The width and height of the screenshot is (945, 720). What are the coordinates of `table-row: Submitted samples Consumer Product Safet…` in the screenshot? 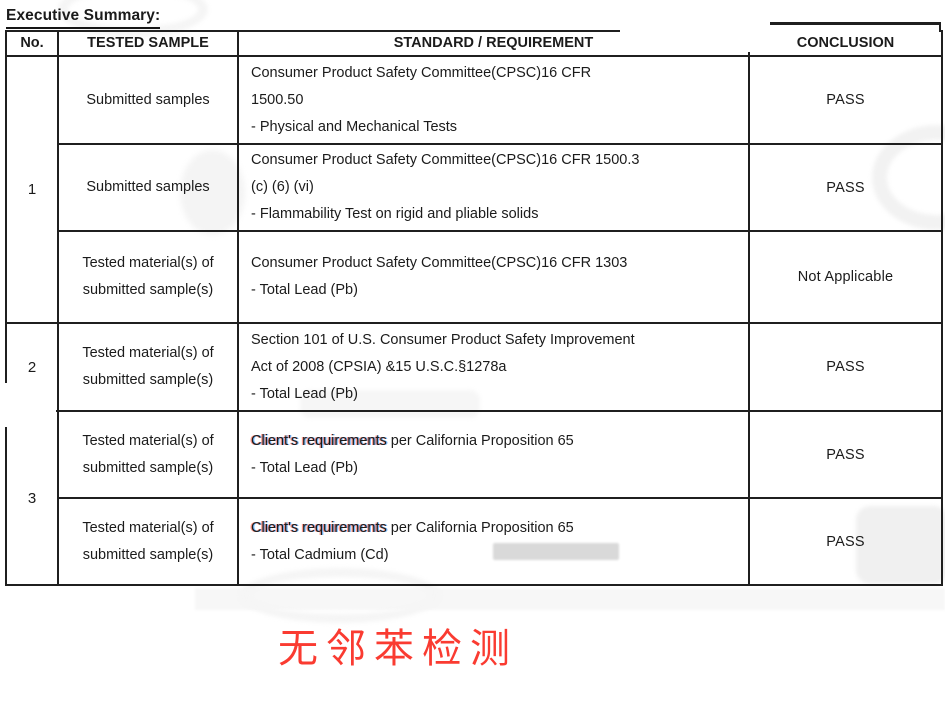 It's located at (474, 187).